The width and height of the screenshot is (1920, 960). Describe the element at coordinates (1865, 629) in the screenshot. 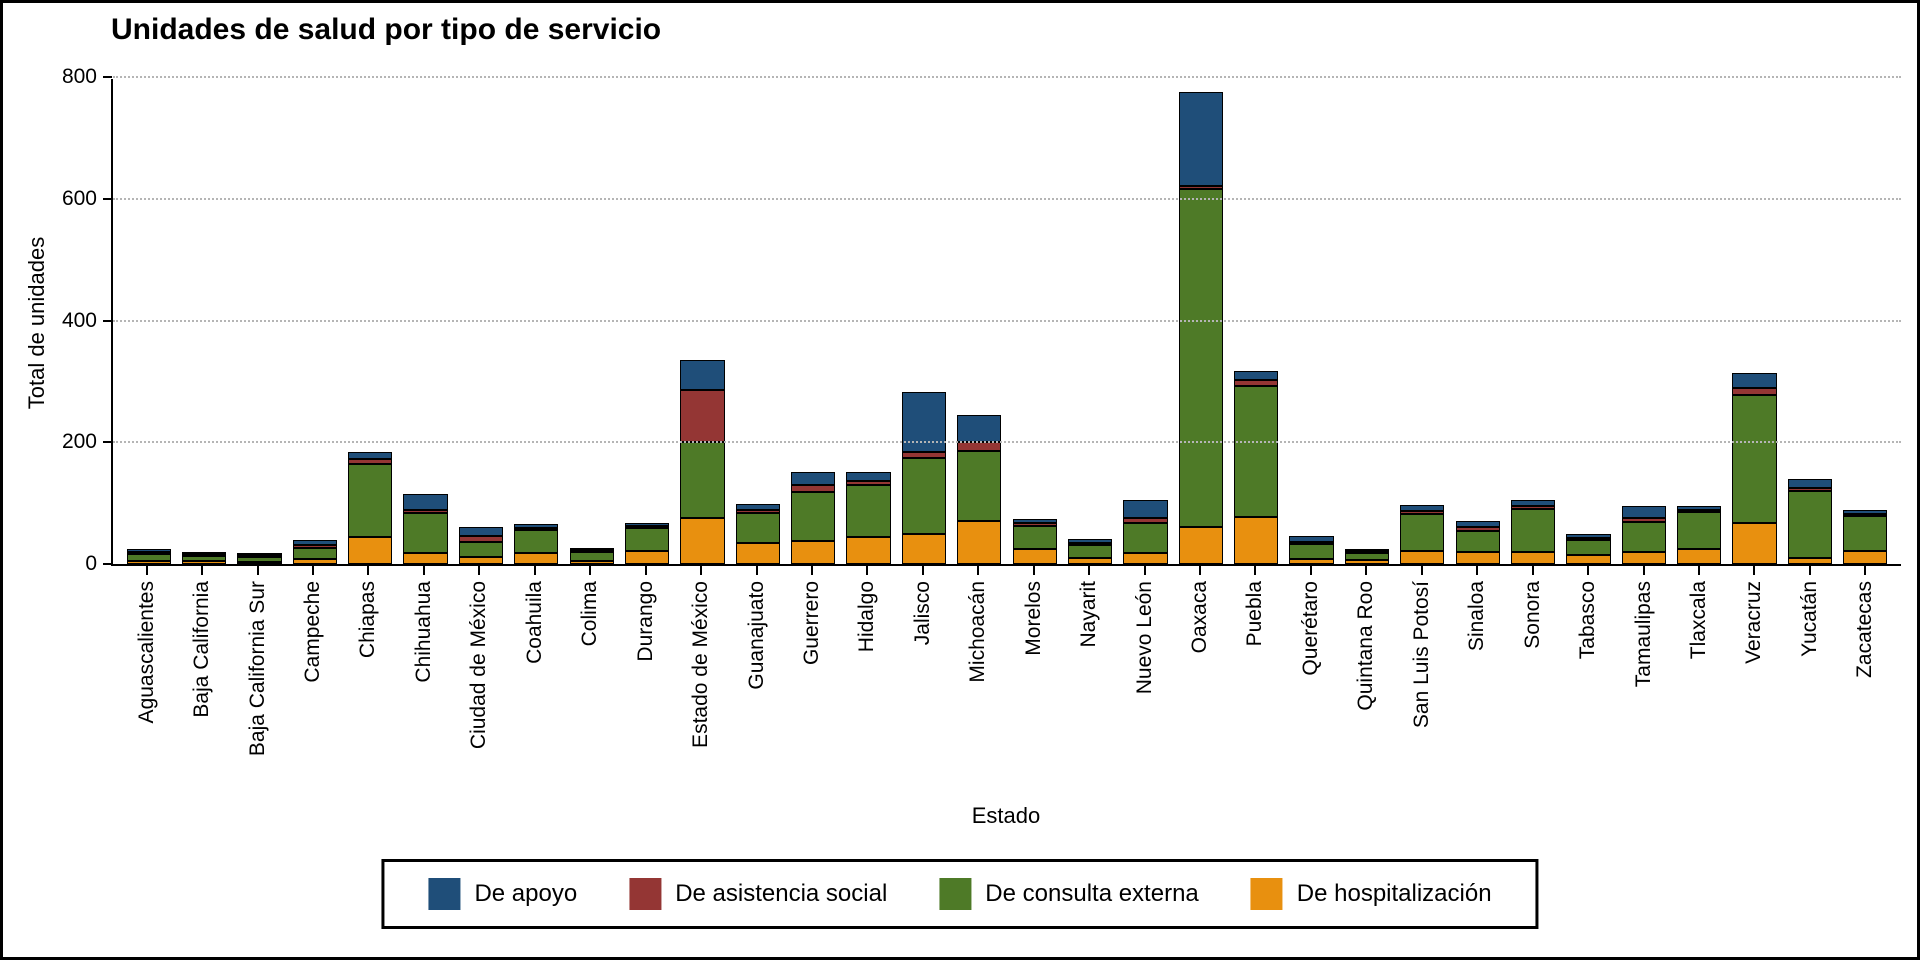

I see `x-tick-label: Zacatecas` at that location.